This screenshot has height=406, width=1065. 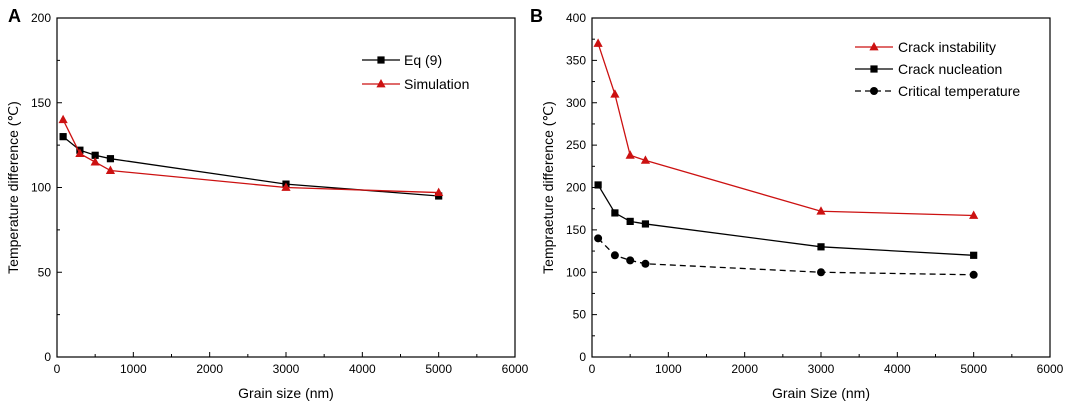 I want to click on y-axis-title: Temperature difference (℃), so click(x=13, y=187).